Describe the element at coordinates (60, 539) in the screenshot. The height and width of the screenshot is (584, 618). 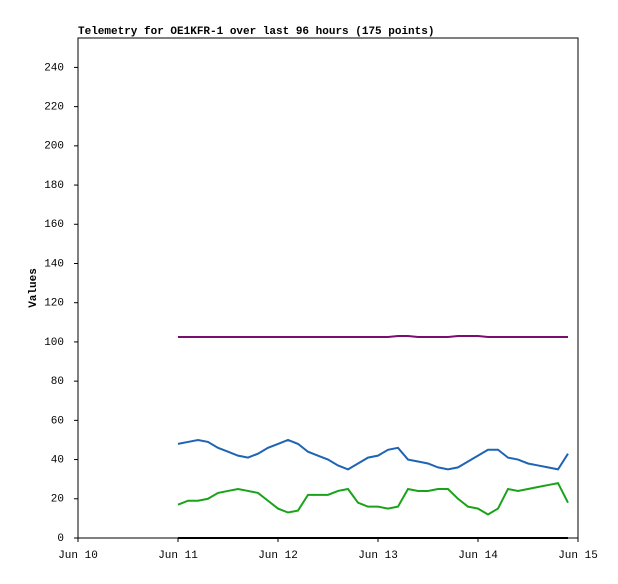
I see `y-tick-label: 0` at that location.